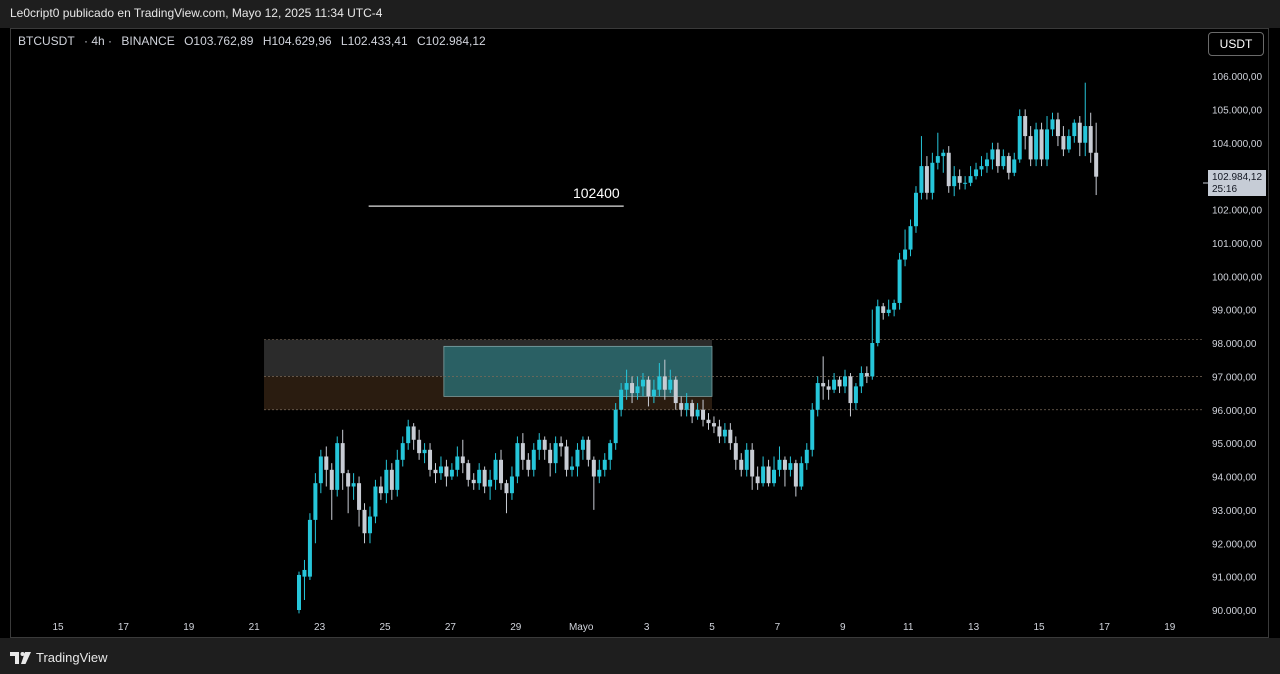  I want to click on last-price-tag: 102.984,12 25:16, so click(1237, 183).